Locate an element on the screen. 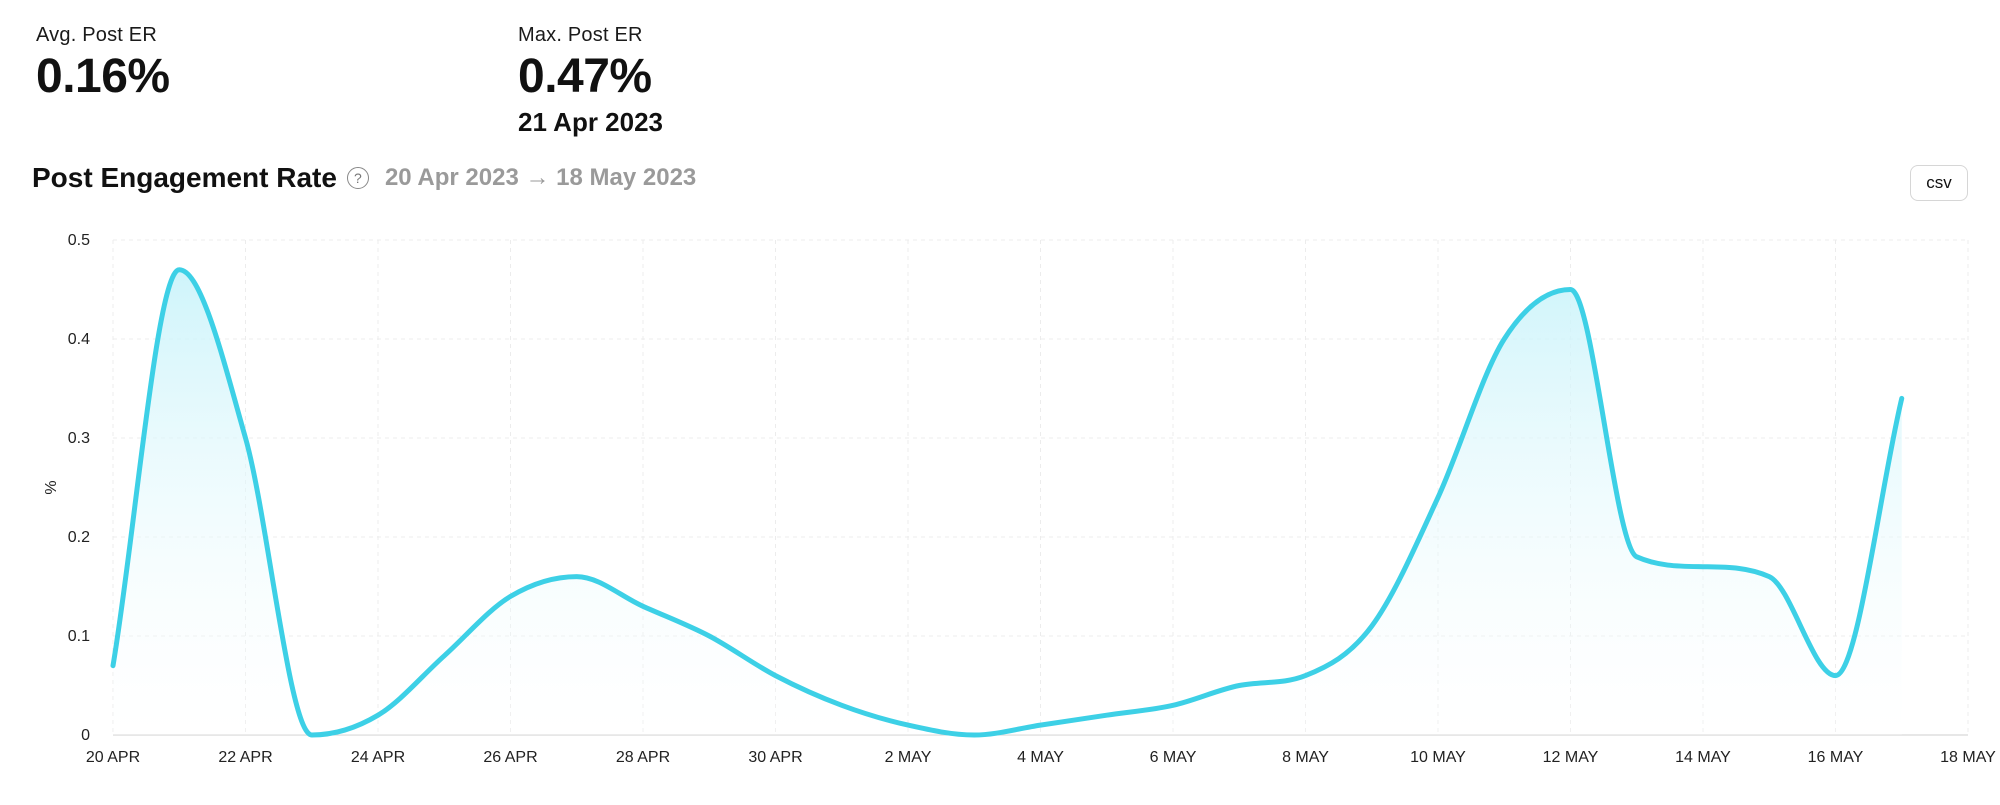 The width and height of the screenshot is (2000, 805). y-axis-label: % is located at coordinates (51, 487).